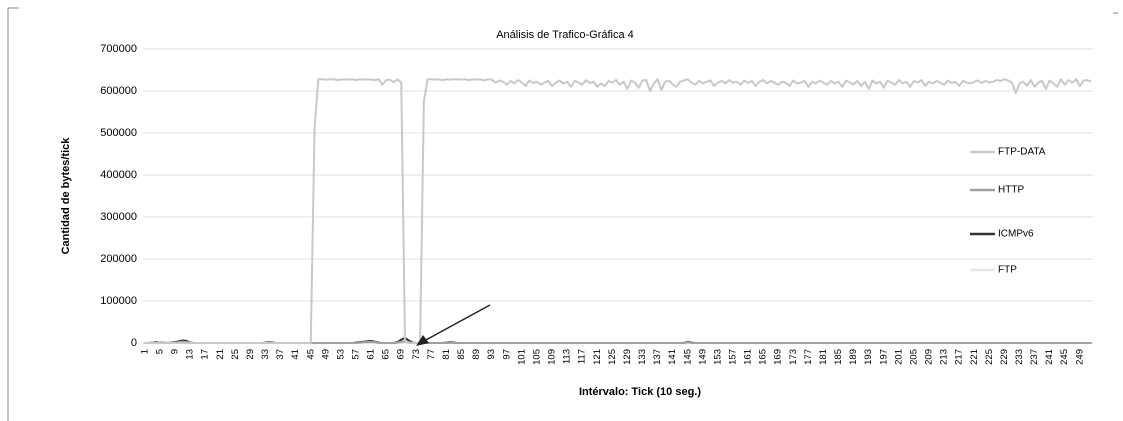 The width and height of the screenshot is (1123, 421). I want to click on x-tick-label: 173, so click(793, 357).